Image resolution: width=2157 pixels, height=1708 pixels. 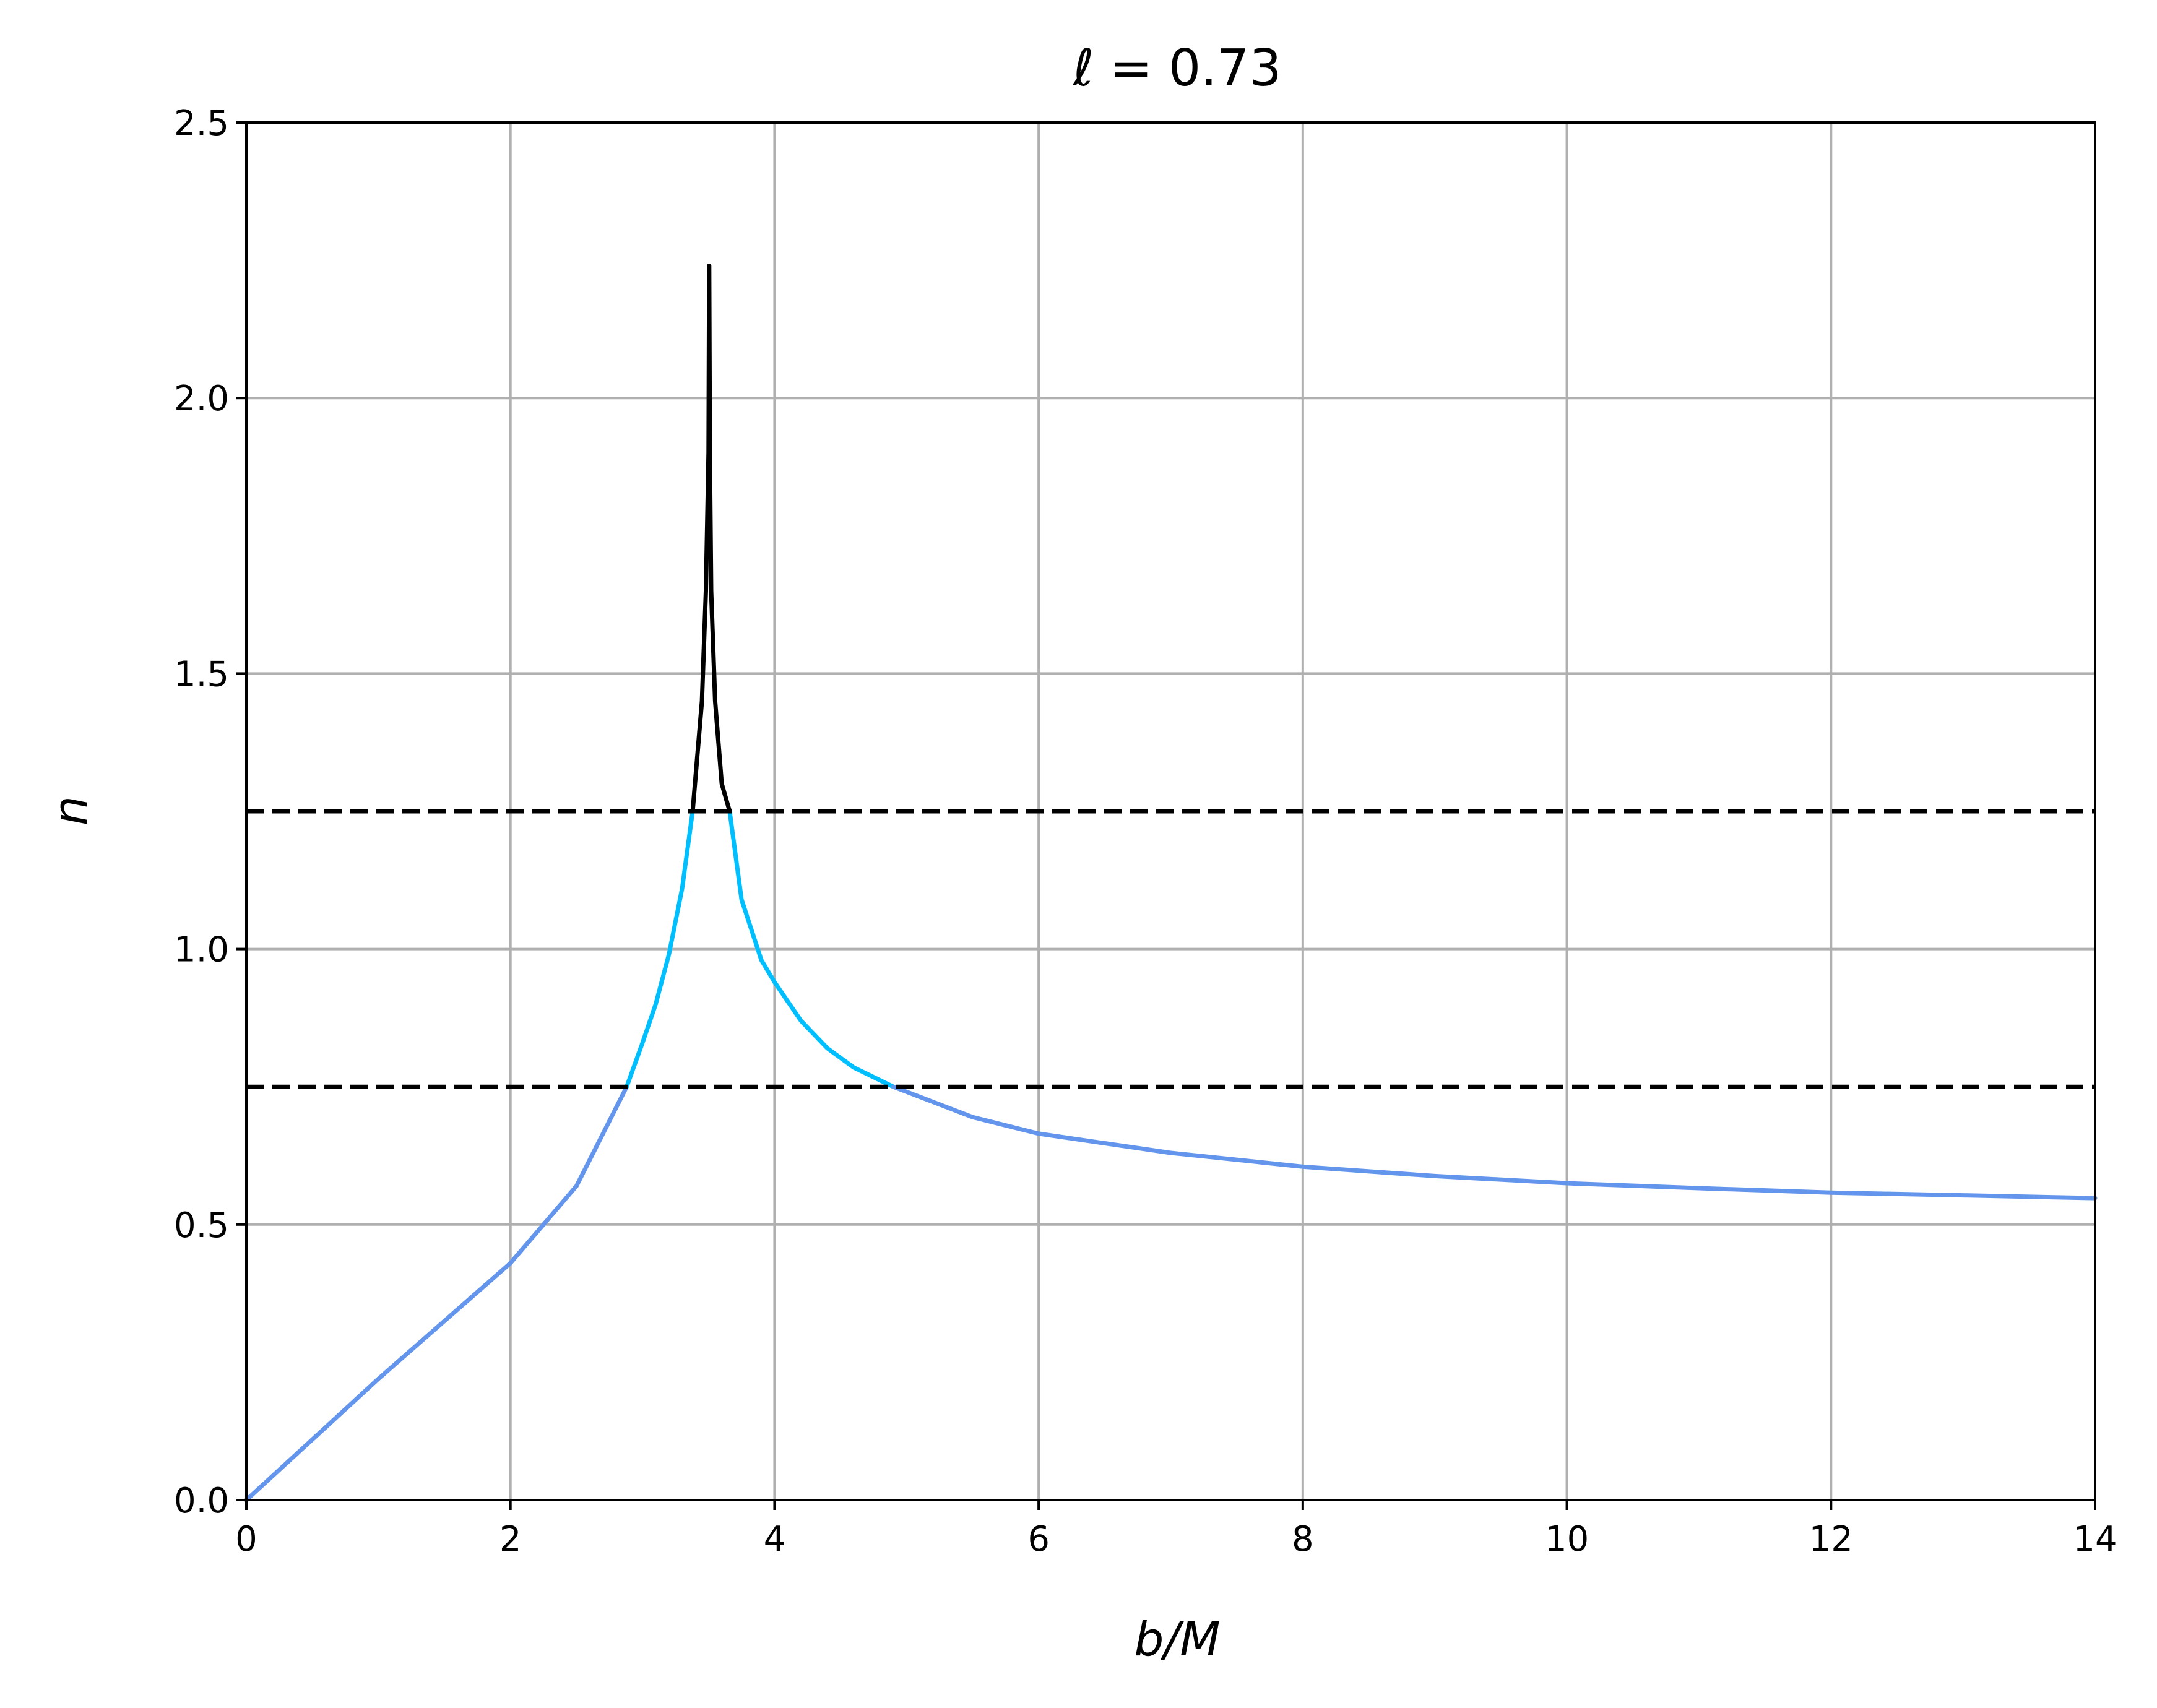 I want to click on x-tick-label: 12, so click(x=1831, y=1539).